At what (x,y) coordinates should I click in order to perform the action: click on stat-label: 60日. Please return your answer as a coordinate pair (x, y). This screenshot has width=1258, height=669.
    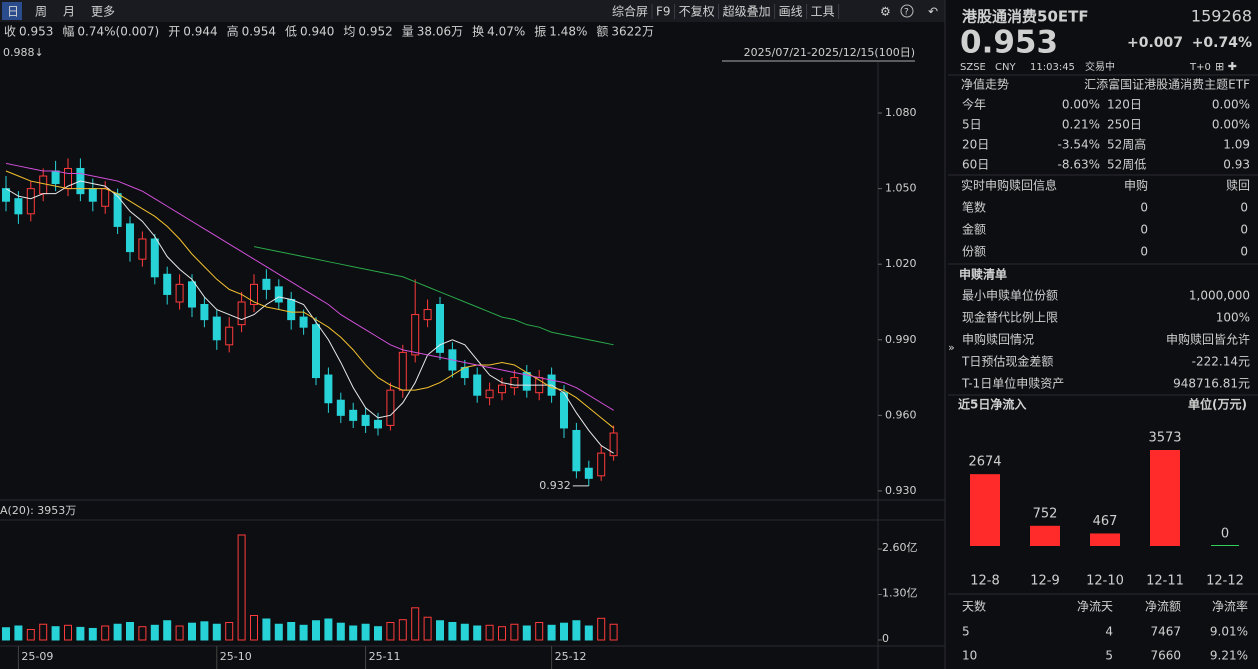
    Looking at the image, I should click on (975, 165).